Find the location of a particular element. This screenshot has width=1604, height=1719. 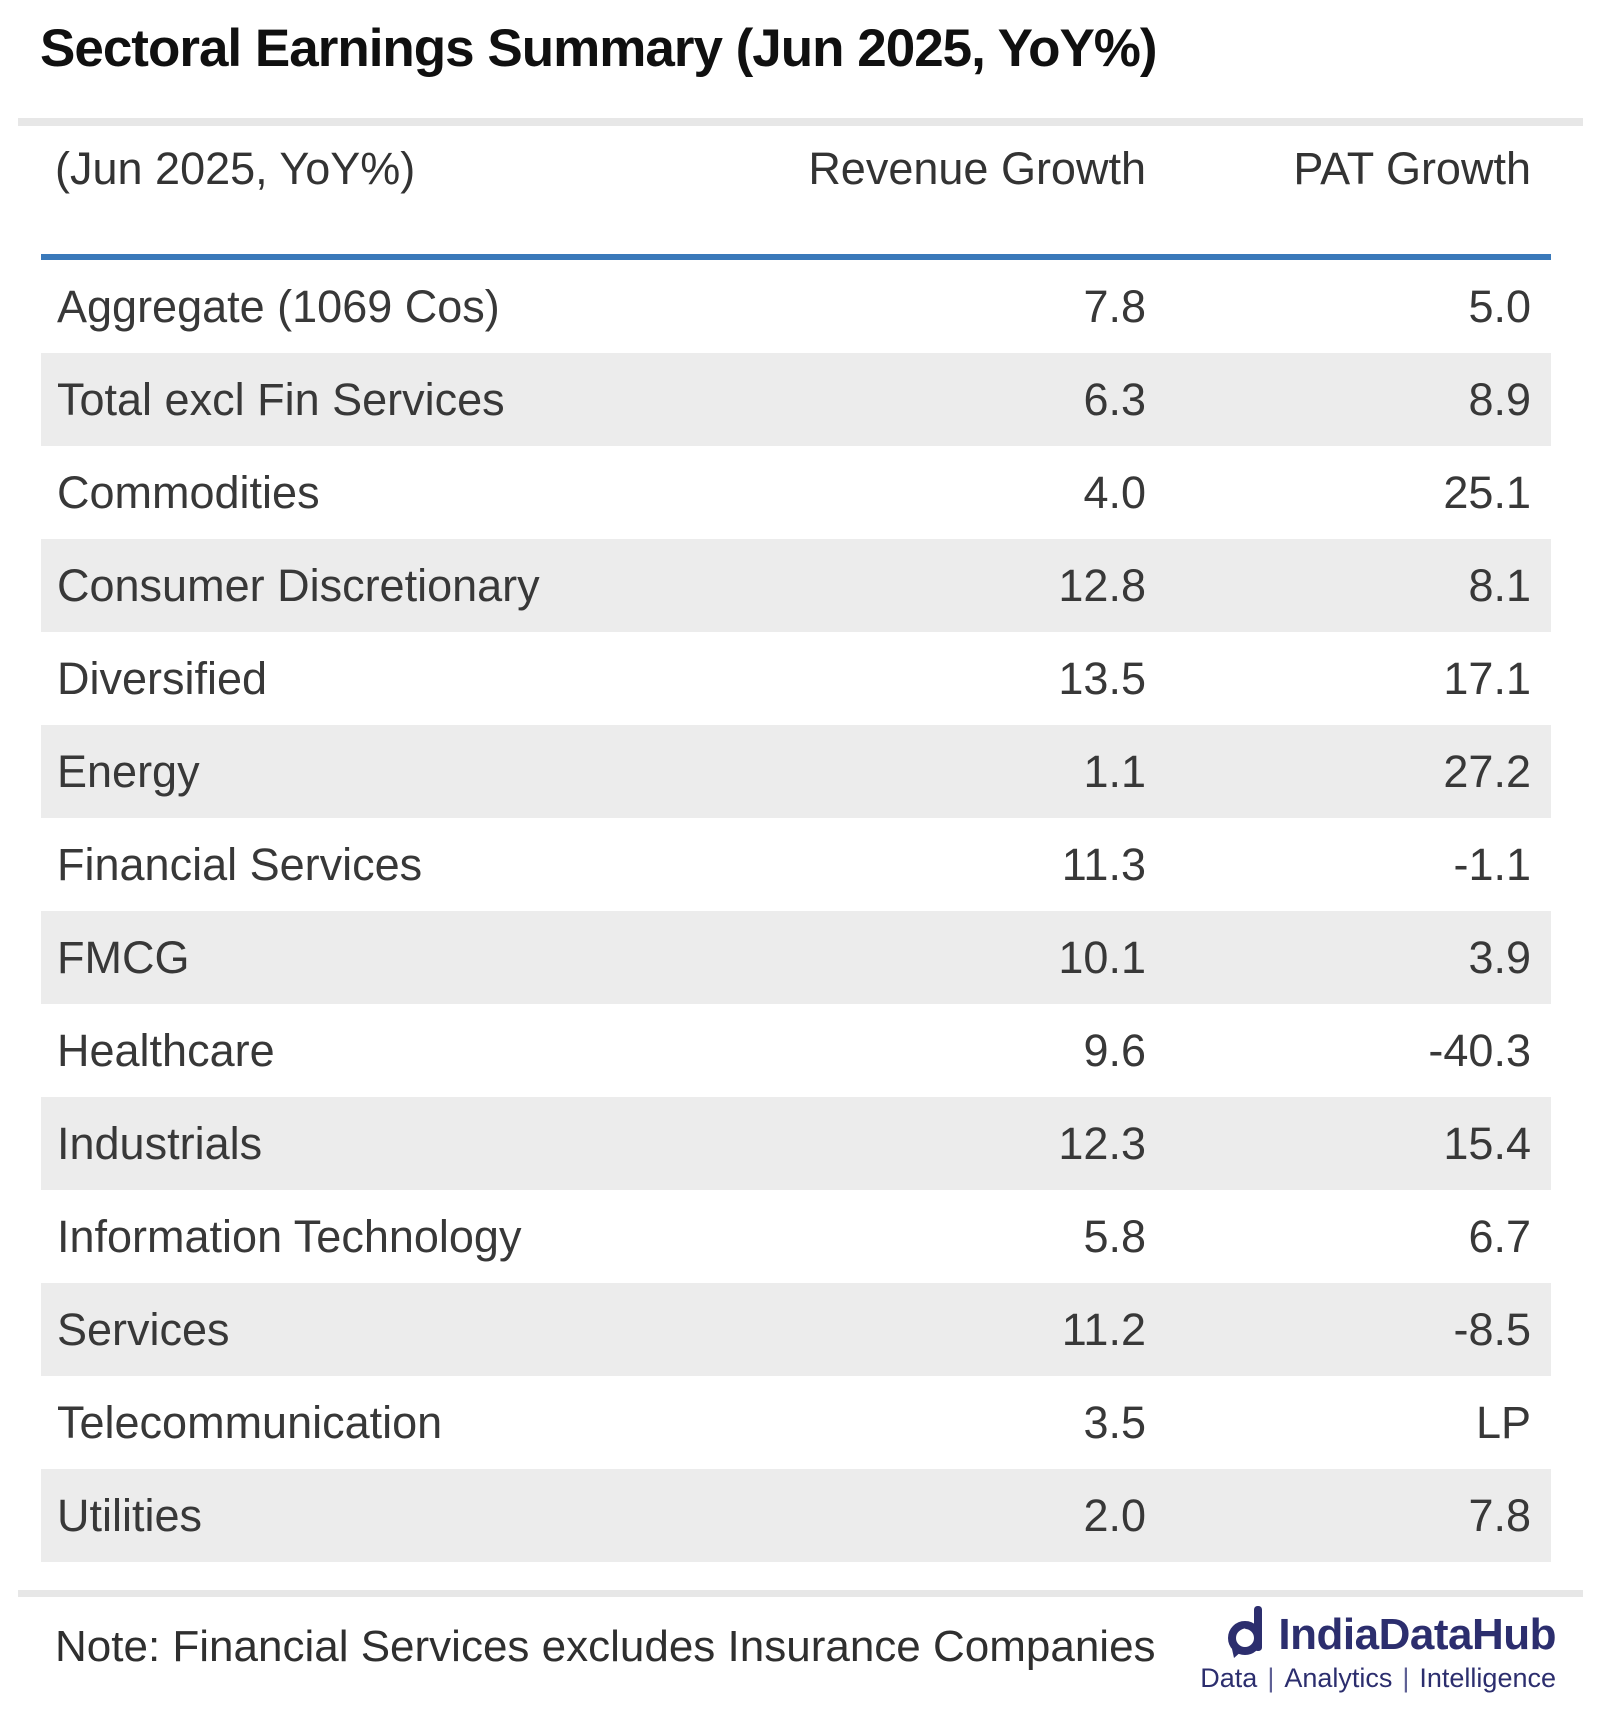

pat-growth-value: -8.5 is located at coordinates (1492, 1329).